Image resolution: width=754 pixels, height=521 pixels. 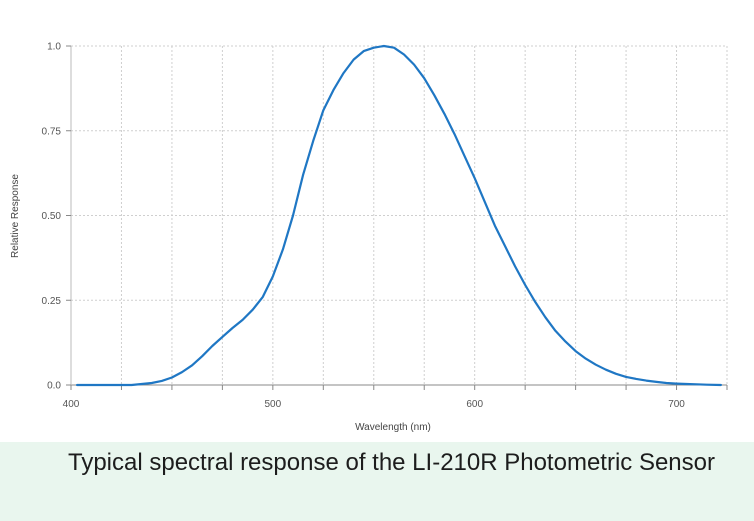 I want to click on y-tick-label: 1.0, so click(x=54, y=47).